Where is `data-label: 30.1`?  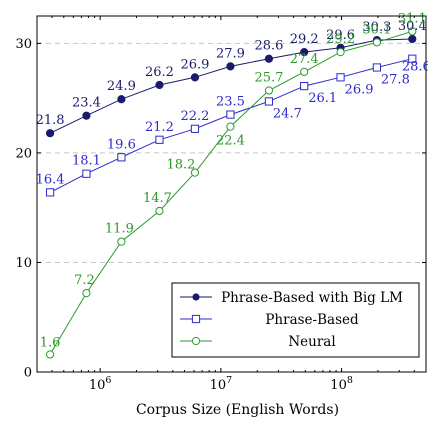
data-label: 30.1 is located at coordinates (376, 29).